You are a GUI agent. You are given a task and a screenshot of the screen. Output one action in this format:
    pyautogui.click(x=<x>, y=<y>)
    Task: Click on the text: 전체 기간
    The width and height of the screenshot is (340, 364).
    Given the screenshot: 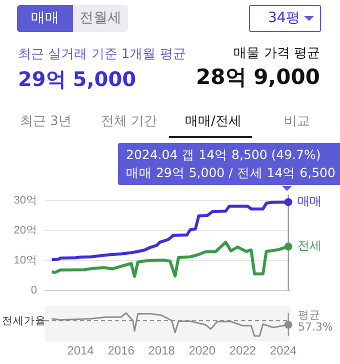 What is the action you would take?
    pyautogui.click(x=129, y=121)
    